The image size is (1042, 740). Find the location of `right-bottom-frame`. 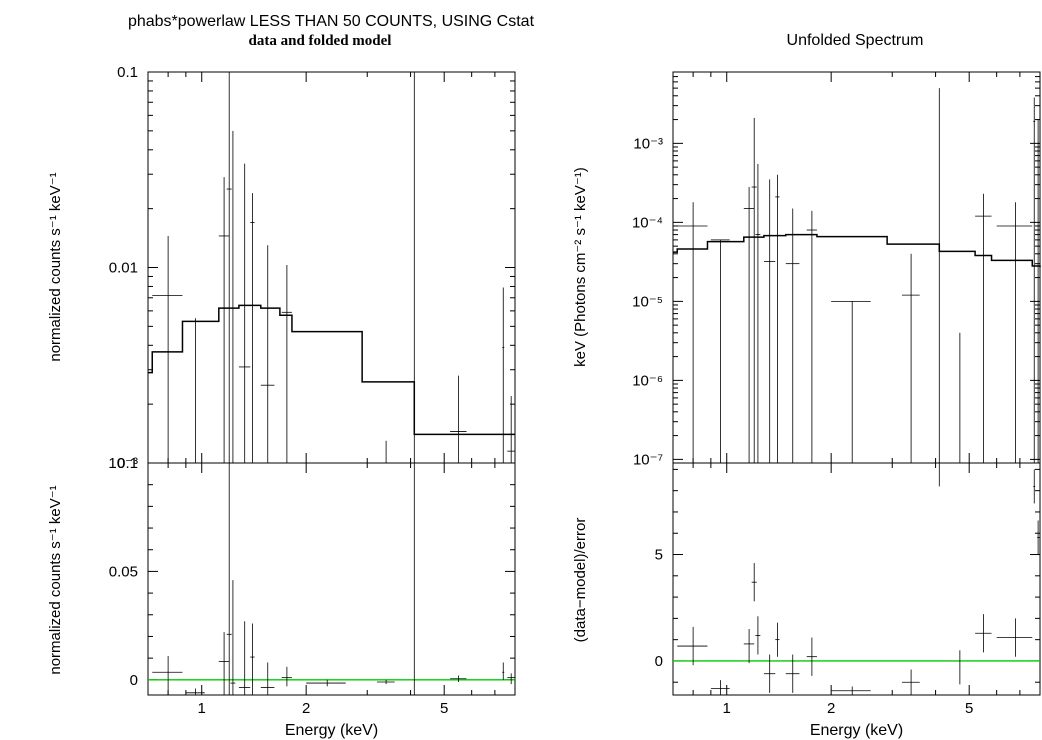

right-bottom-frame is located at coordinates (856, 579).